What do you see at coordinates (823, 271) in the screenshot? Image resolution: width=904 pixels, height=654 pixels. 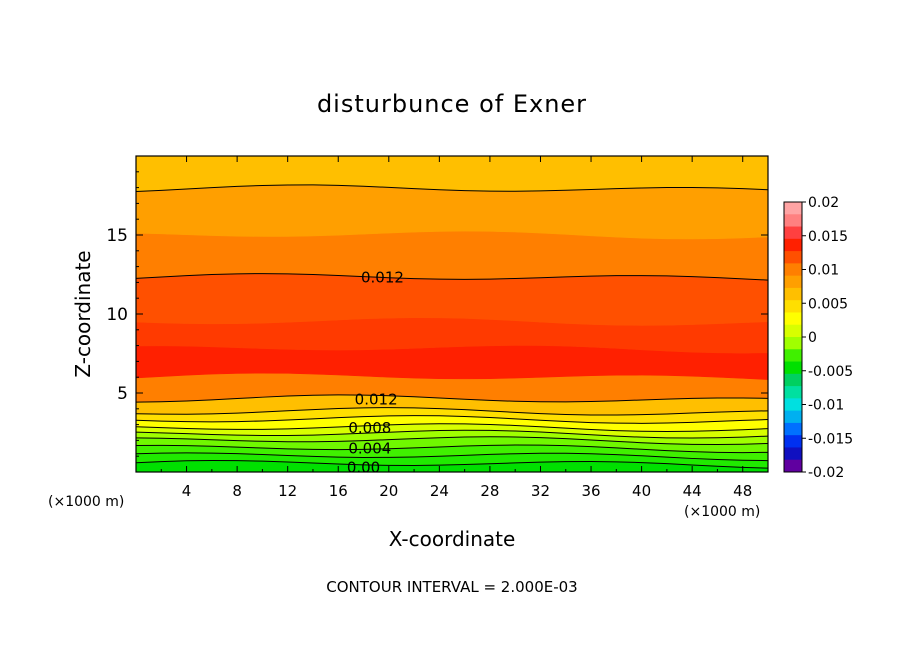 I see `colorbar-label: 0.01` at bounding box center [823, 271].